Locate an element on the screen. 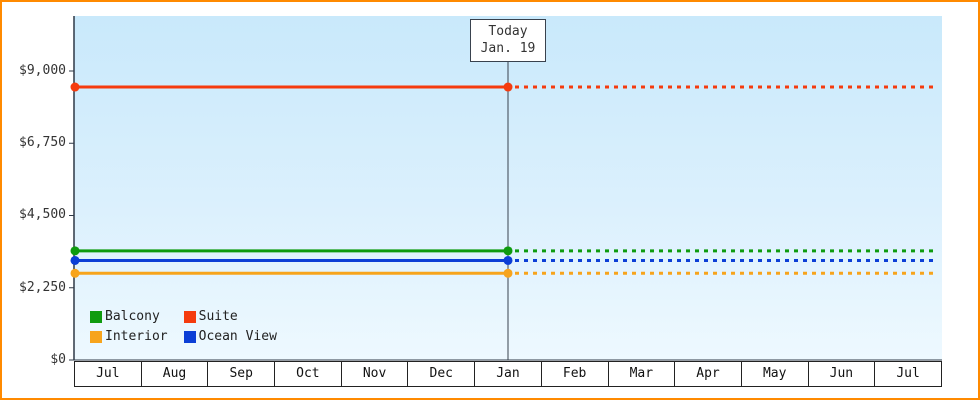 The image size is (980, 400). x-axis-label: Jan is located at coordinates (508, 374).